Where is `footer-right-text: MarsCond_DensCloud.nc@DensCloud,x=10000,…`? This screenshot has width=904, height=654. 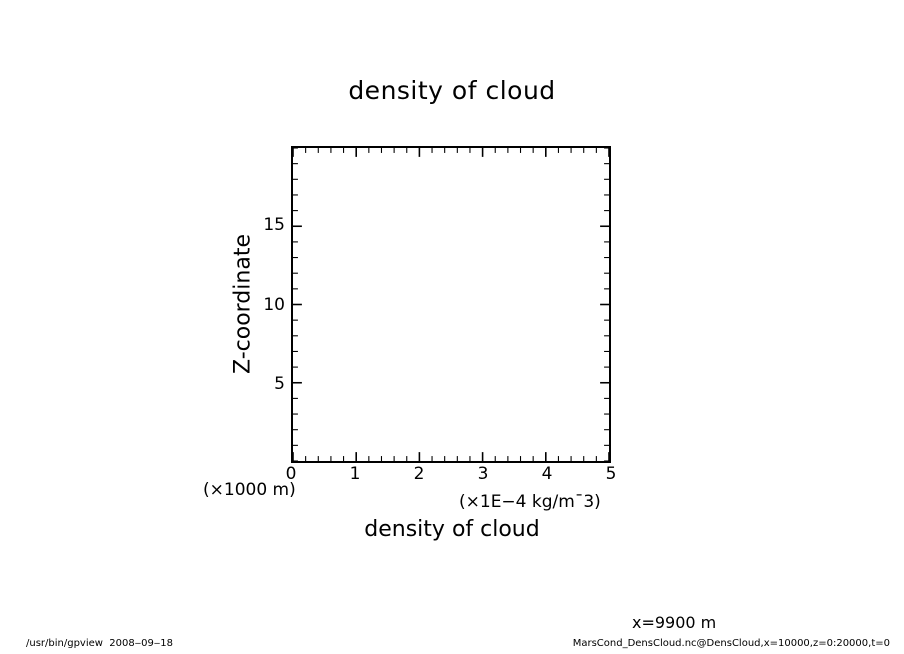
footer-right-text: MarsCond_DensCloud.nc@DensCloud,x=10000,… is located at coordinates (731, 643).